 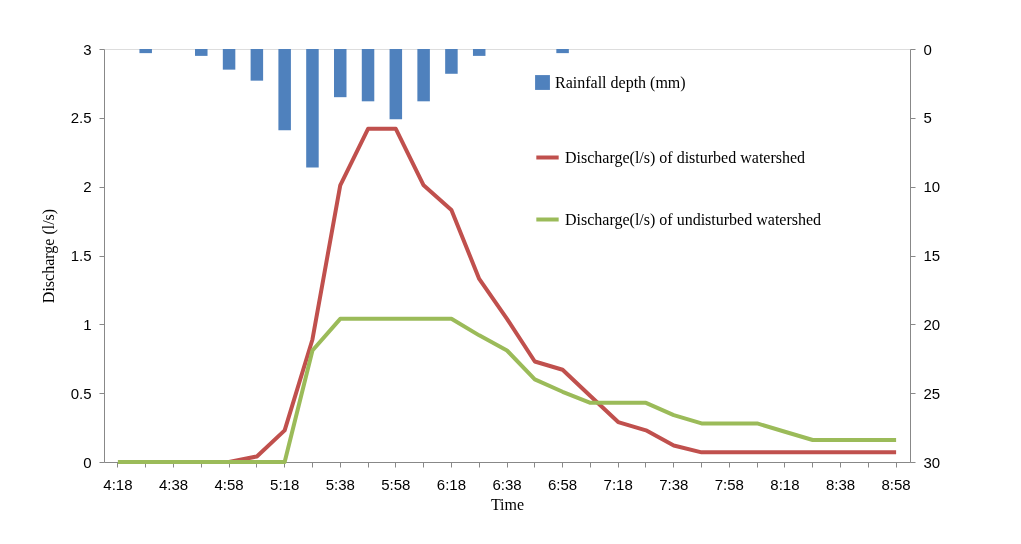 What do you see at coordinates (840, 484) in the screenshot?
I see `x-tick-label: 8:38` at bounding box center [840, 484].